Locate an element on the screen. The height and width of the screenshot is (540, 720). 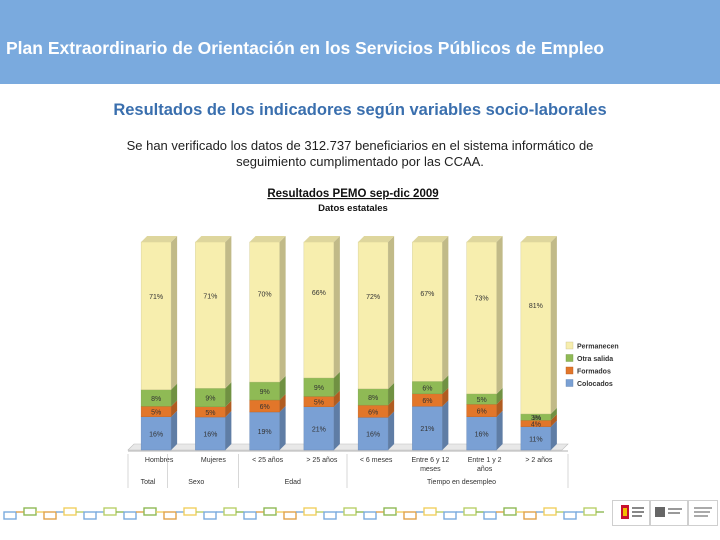
ministry-icon is located at coordinates (668, 512).